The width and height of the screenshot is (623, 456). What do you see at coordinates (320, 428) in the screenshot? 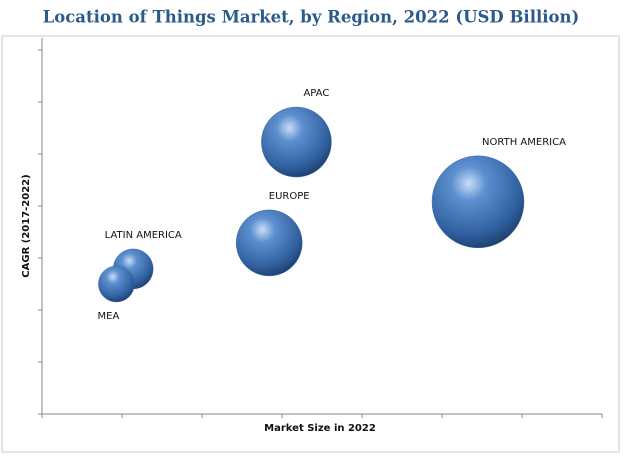
I see `x-axis-title: Market Size in 2022` at bounding box center [320, 428].